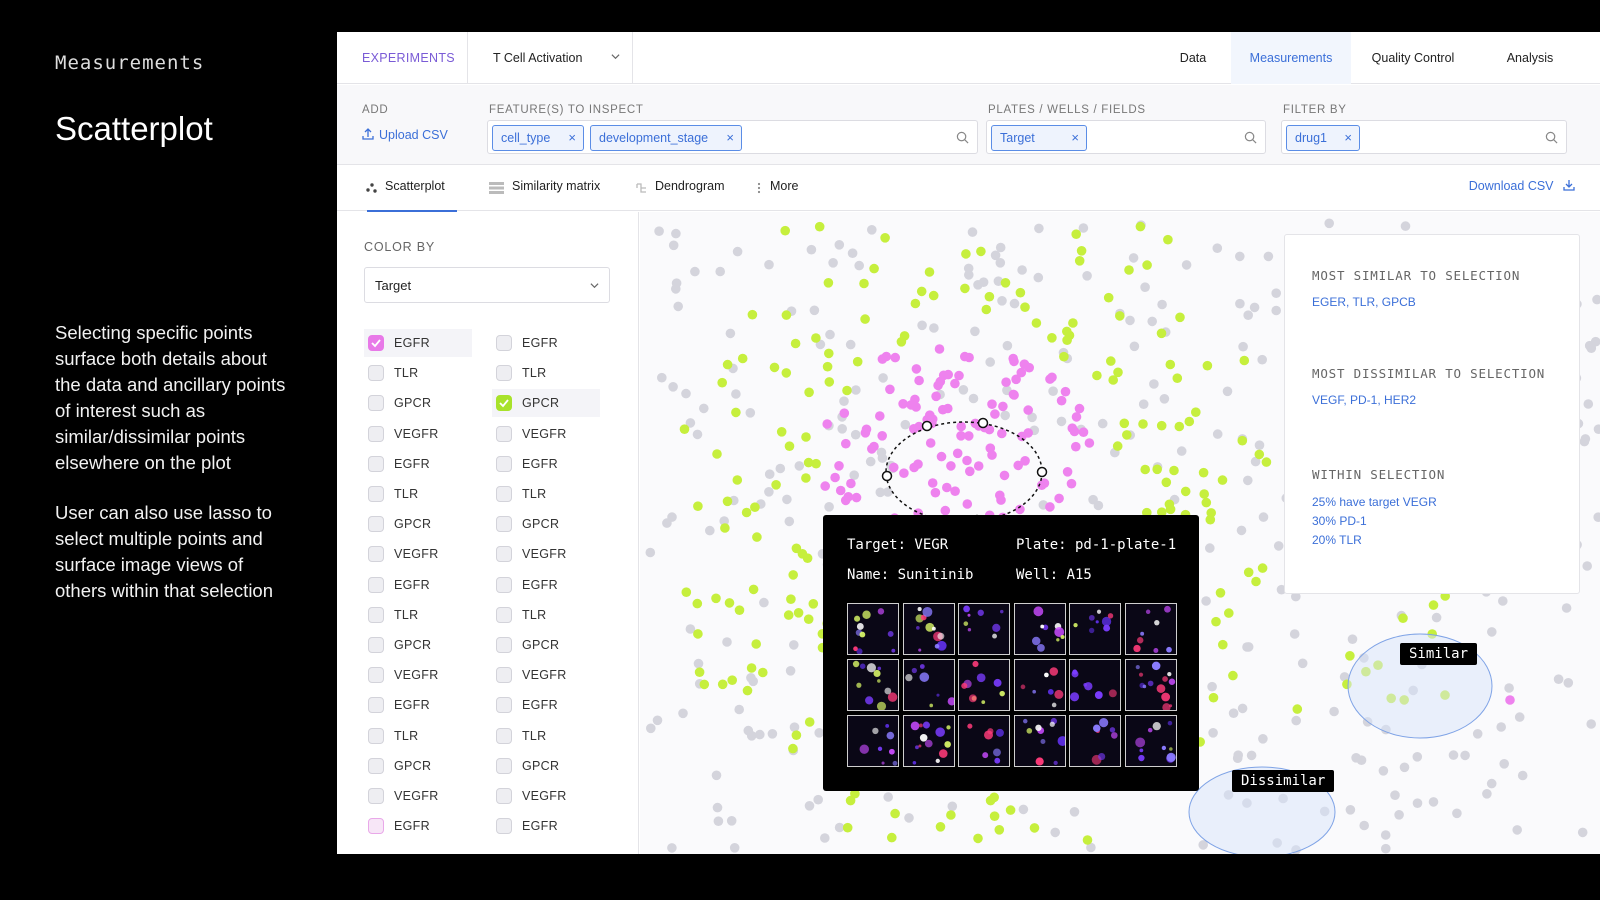 The image size is (1600, 900). I want to click on target-checkbox-gpcr: GPCR, so click(418, 524).